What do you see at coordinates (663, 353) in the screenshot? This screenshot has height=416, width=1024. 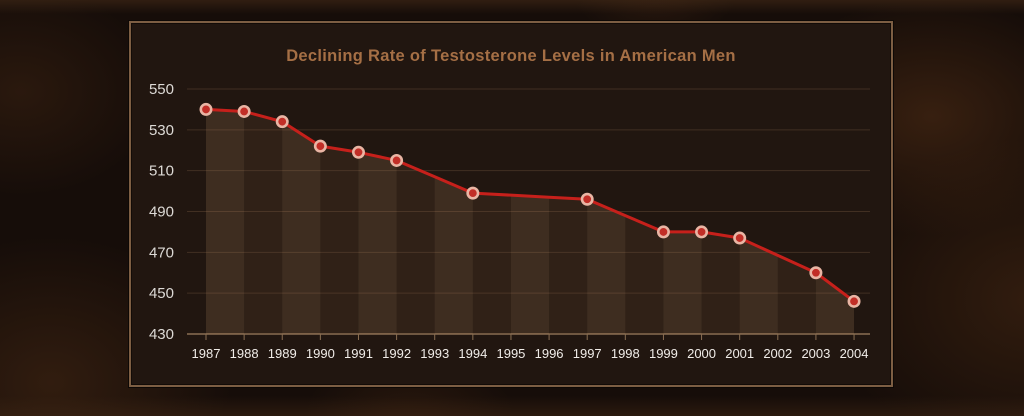 I see `x-axis-tick-label: 1999` at bounding box center [663, 353].